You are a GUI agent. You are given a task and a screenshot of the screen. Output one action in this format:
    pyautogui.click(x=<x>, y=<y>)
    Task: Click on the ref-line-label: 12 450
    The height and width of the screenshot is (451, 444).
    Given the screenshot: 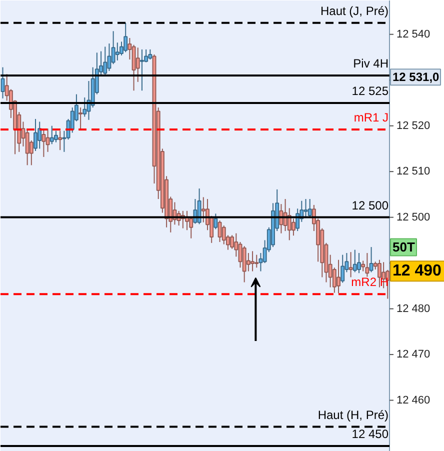 What is the action you would take?
    pyautogui.click(x=370, y=434)
    